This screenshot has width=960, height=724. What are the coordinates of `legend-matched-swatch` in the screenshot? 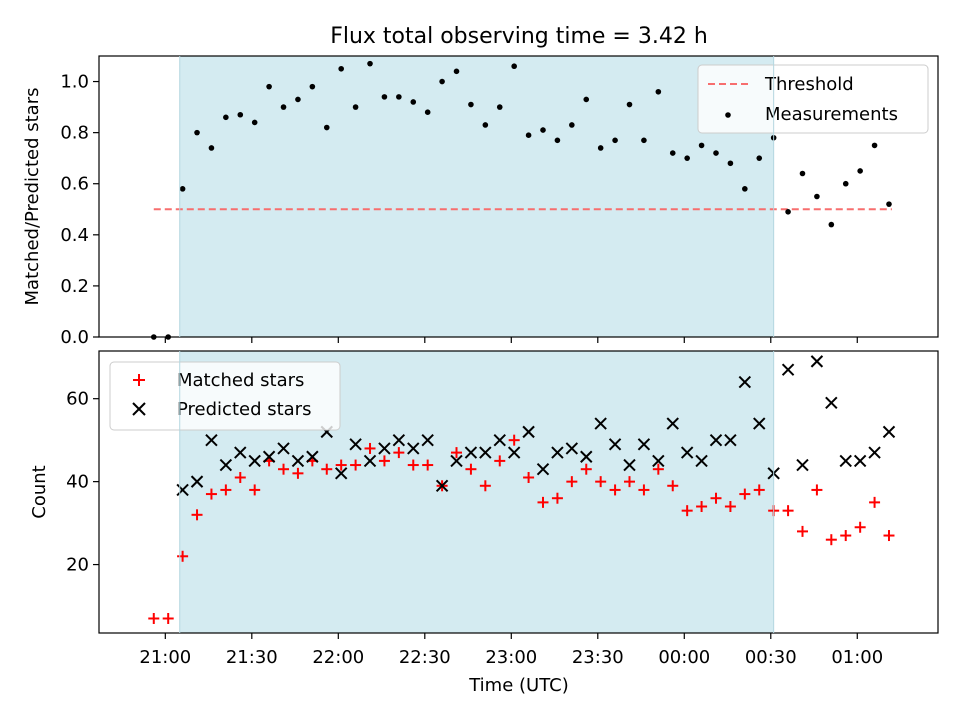 It's located at (139, 380).